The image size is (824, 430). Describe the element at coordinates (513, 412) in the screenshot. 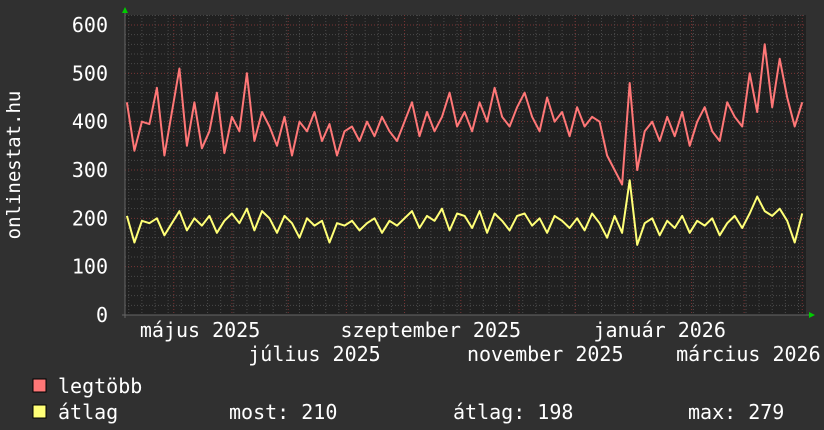

I see `stat-atlag: átlag: 198` at that location.